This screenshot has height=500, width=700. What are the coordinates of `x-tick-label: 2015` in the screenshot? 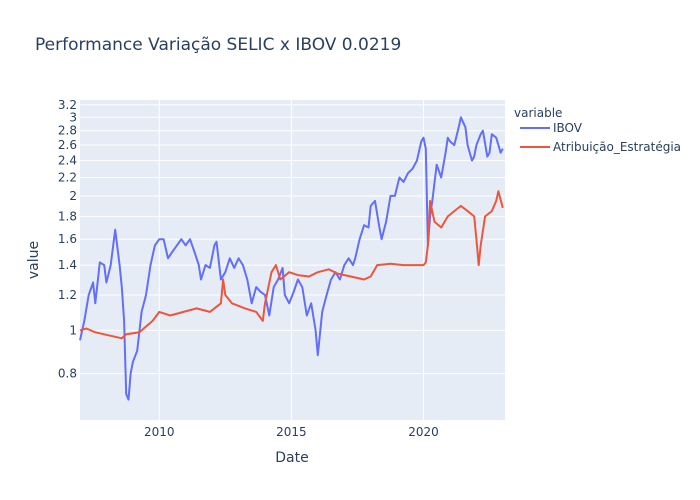 It's located at (291, 432).